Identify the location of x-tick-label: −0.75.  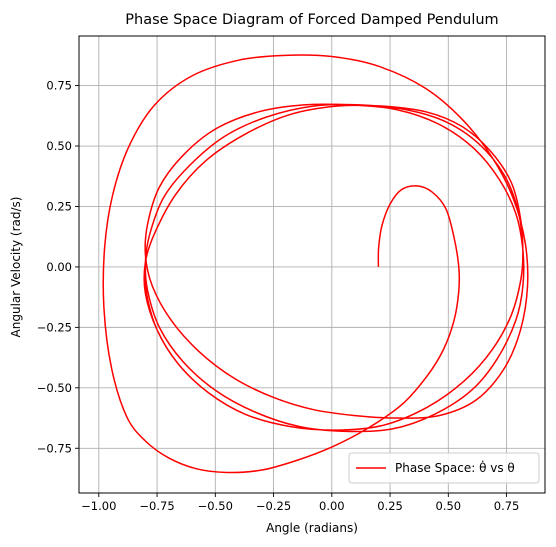
(156, 506).